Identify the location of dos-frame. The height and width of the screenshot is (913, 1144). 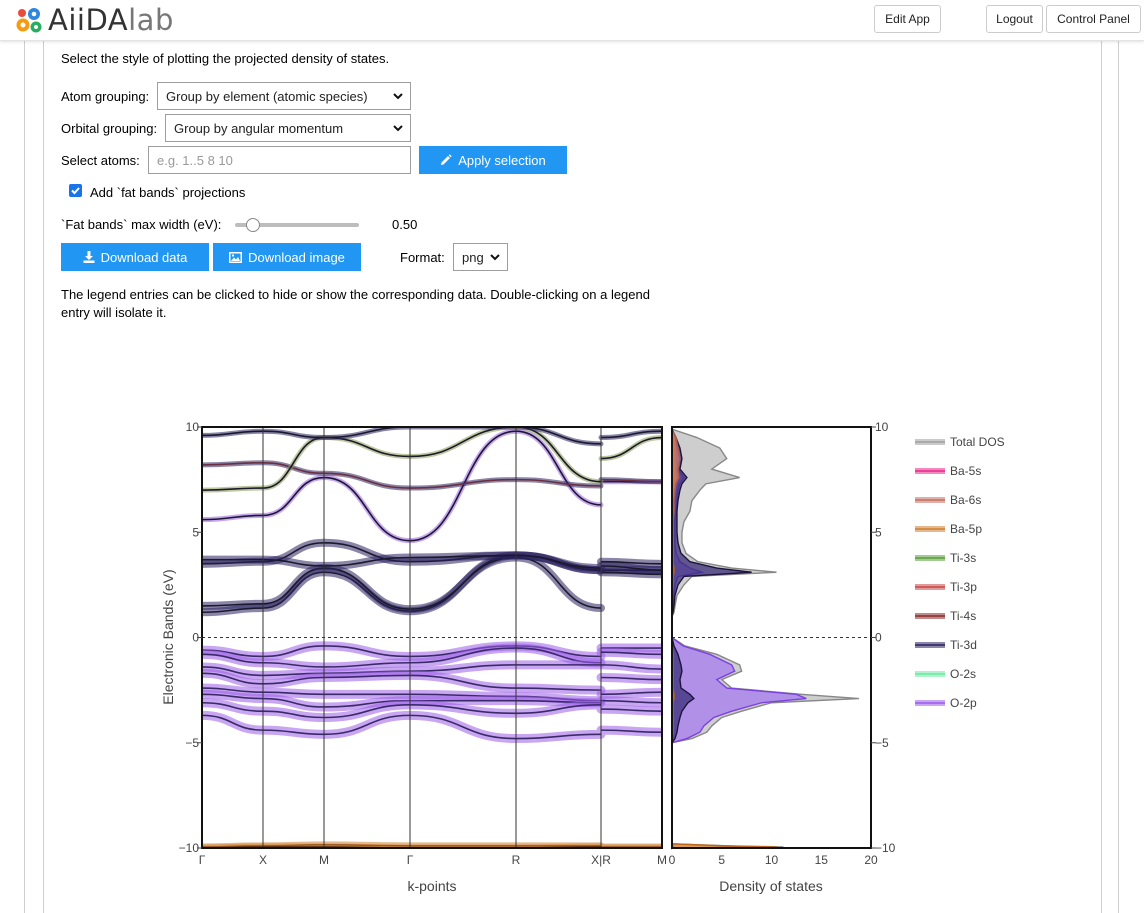
(771, 637).